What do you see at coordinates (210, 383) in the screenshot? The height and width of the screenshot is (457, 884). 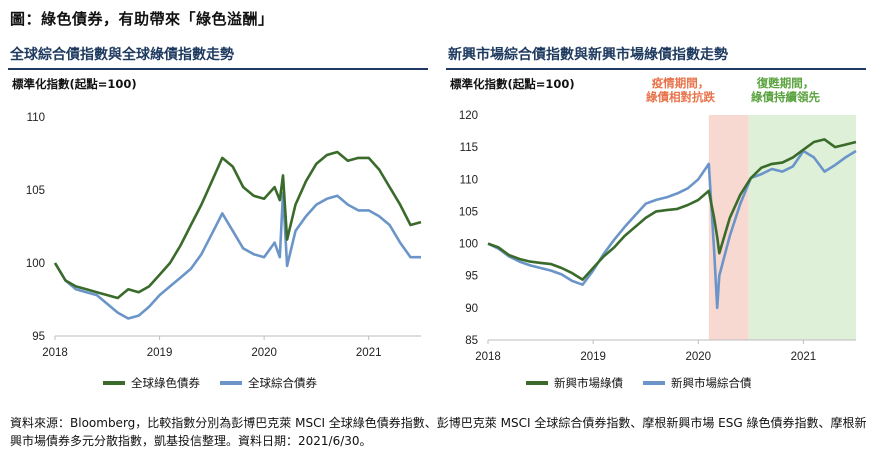 I see `left-legend: 全球綠色債券 全球綜合債券` at bounding box center [210, 383].